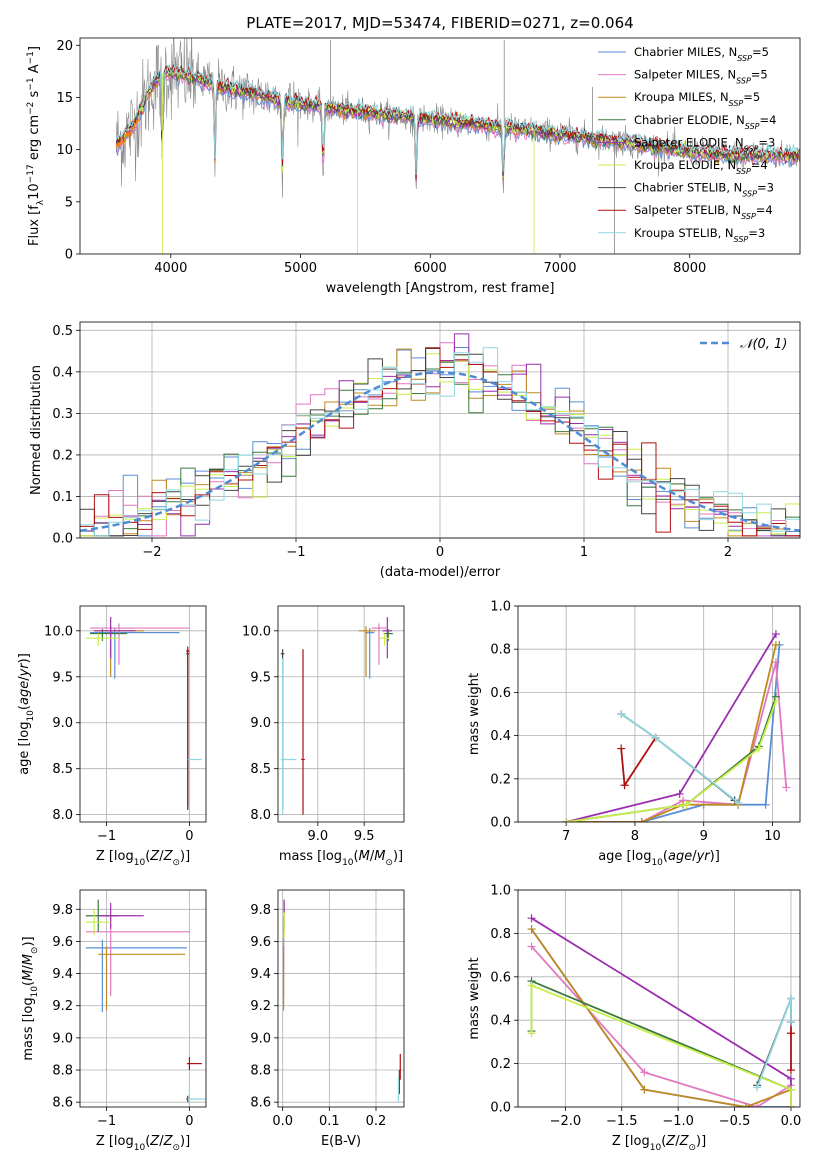  I want to click on x-tick-label: 4000, so click(170, 268).